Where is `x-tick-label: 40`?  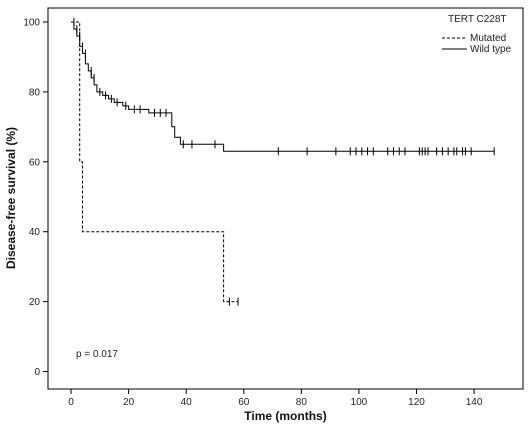 x-tick-label: 40 is located at coordinates (187, 402).